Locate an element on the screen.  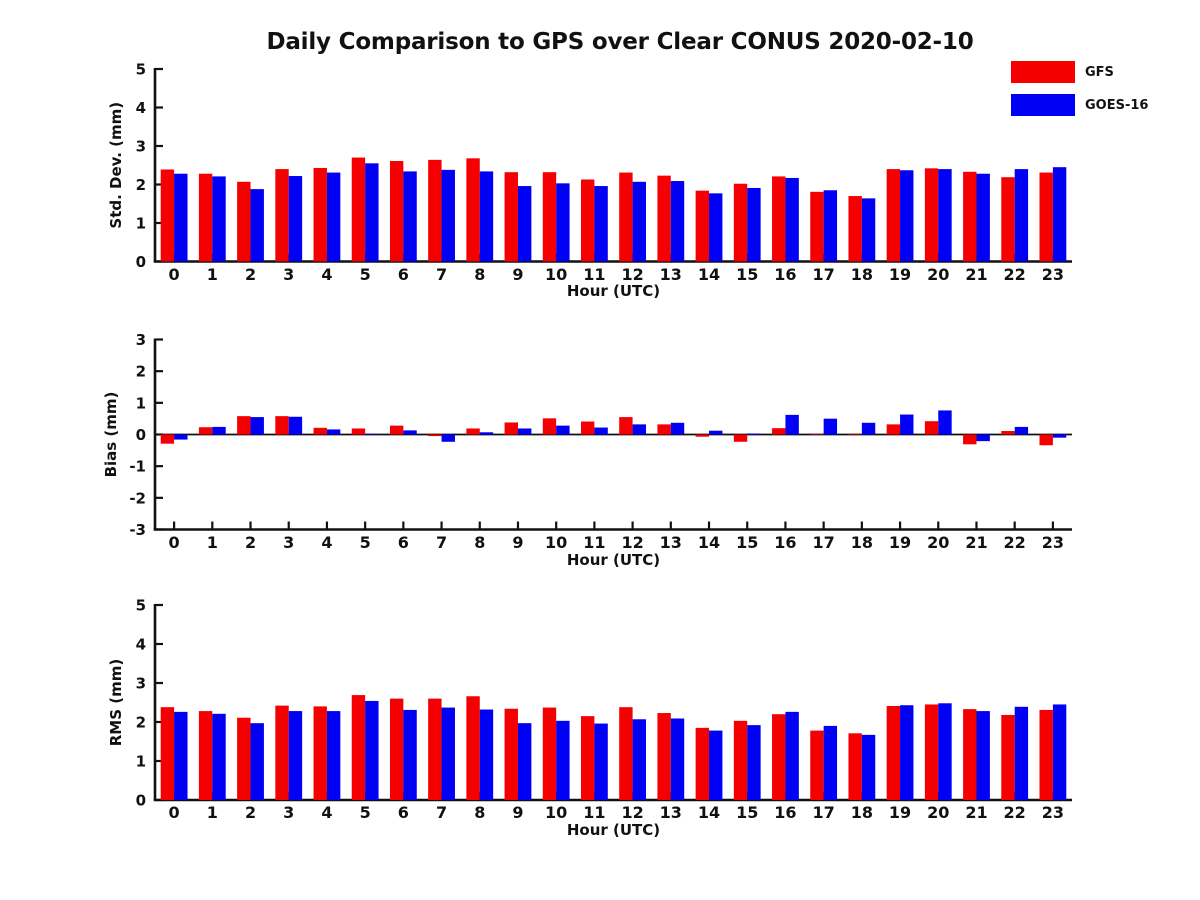
bar-goes-16-h4 is located at coordinates (333, 432).